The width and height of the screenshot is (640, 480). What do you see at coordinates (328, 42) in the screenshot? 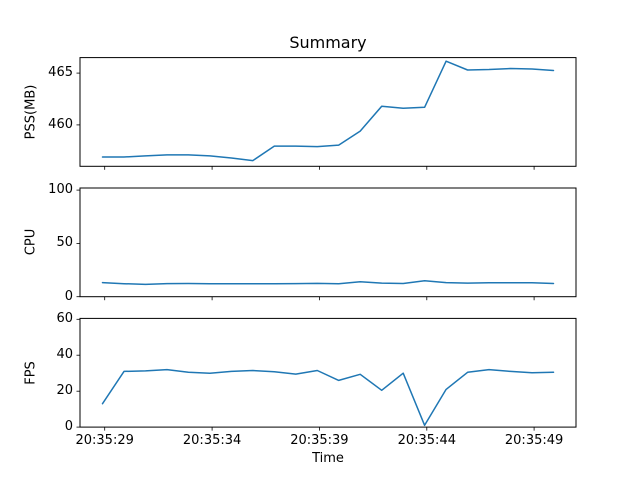
I see `figure-title: Summary` at bounding box center [328, 42].